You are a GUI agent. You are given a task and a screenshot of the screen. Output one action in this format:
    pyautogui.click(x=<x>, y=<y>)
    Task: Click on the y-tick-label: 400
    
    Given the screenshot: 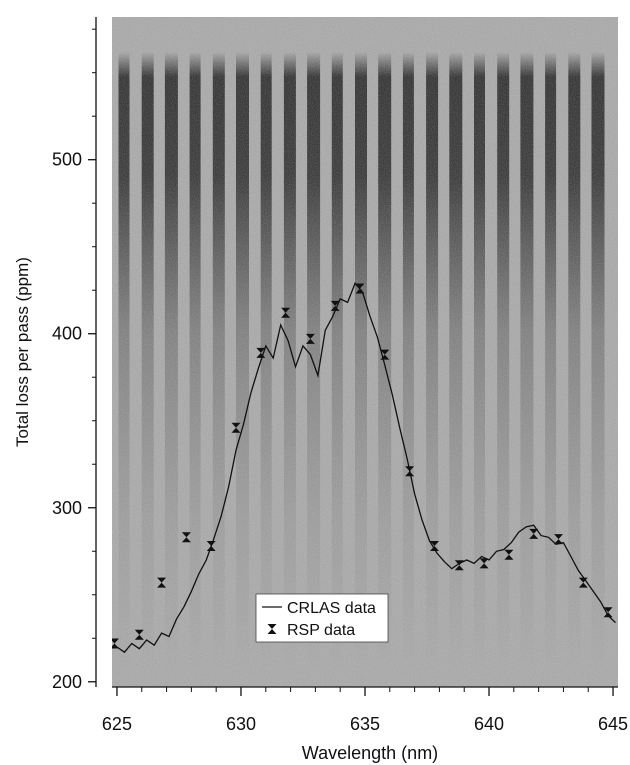 What is the action you would take?
    pyautogui.click(x=67, y=334)
    